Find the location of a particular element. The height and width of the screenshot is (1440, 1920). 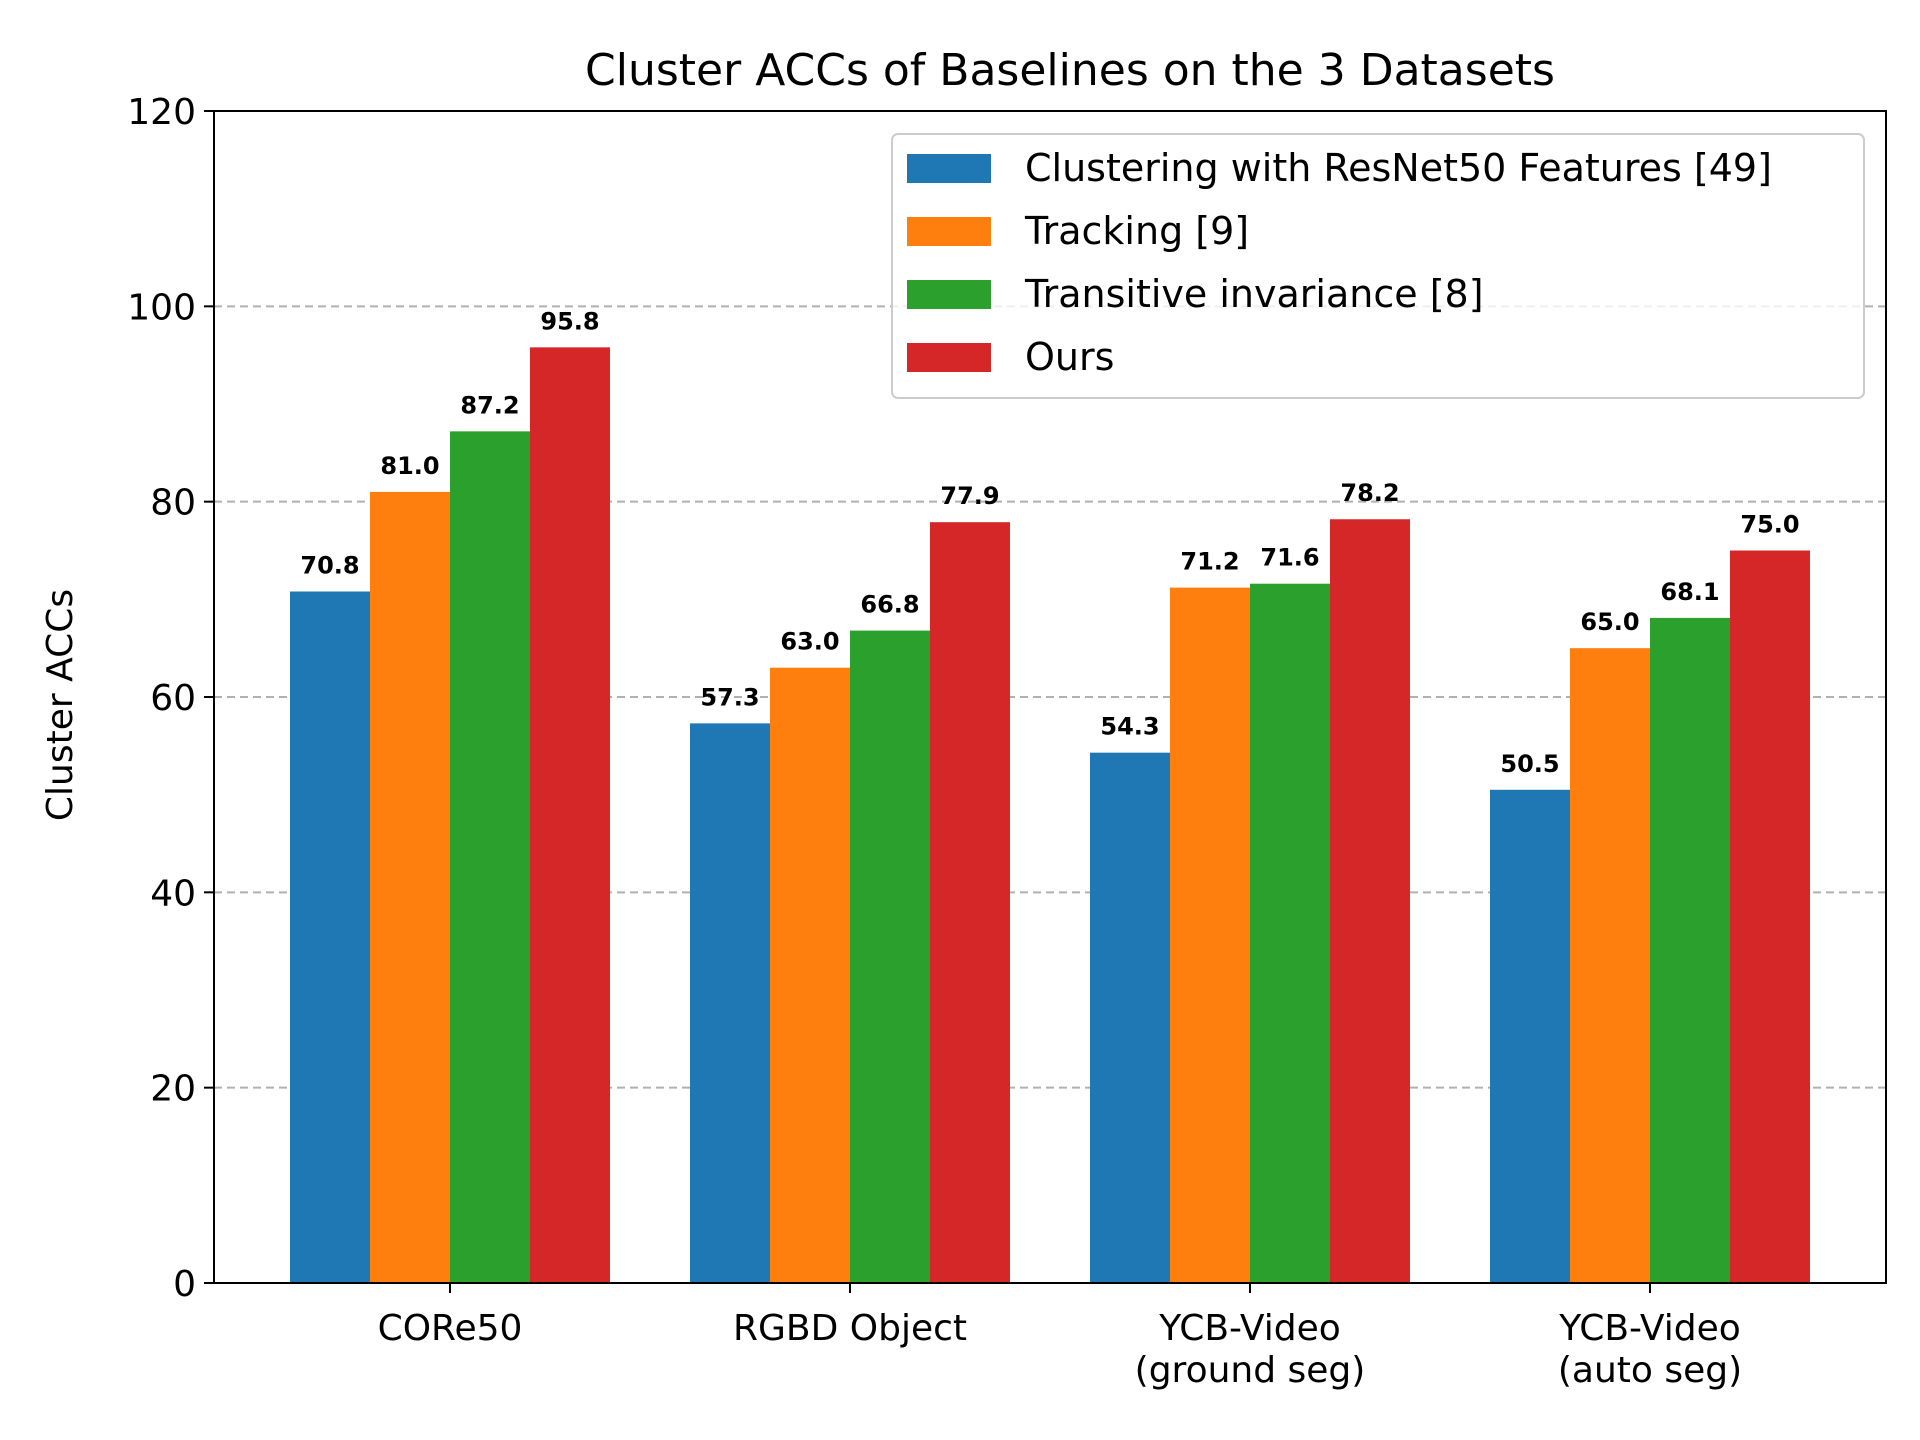

x-tick-label: CORe50 is located at coordinates (450, 1328).